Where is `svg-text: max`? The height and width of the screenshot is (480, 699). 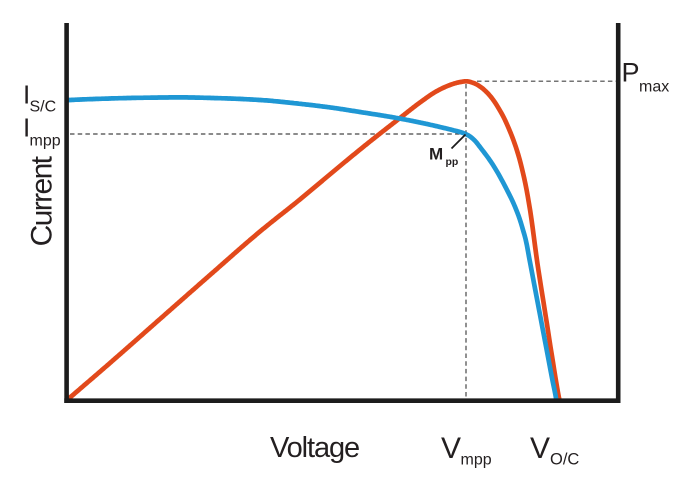
svg-text: max is located at coordinates (654, 87).